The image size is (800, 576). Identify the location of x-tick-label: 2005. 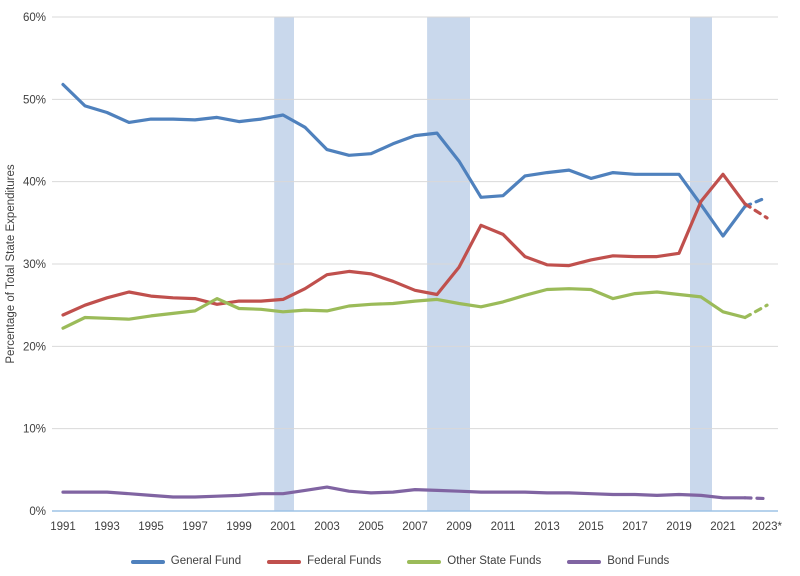
(371, 527).